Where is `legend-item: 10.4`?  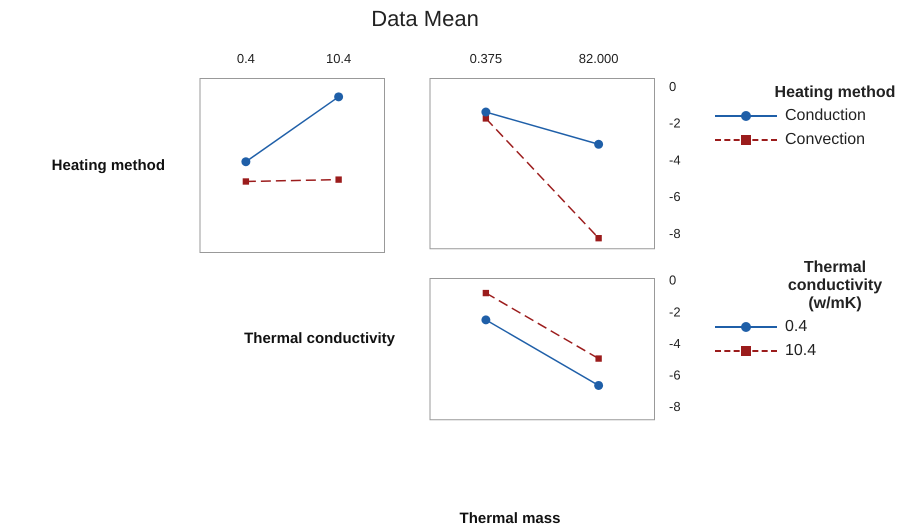 legend-item: 10.4 is located at coordinates (809, 351).